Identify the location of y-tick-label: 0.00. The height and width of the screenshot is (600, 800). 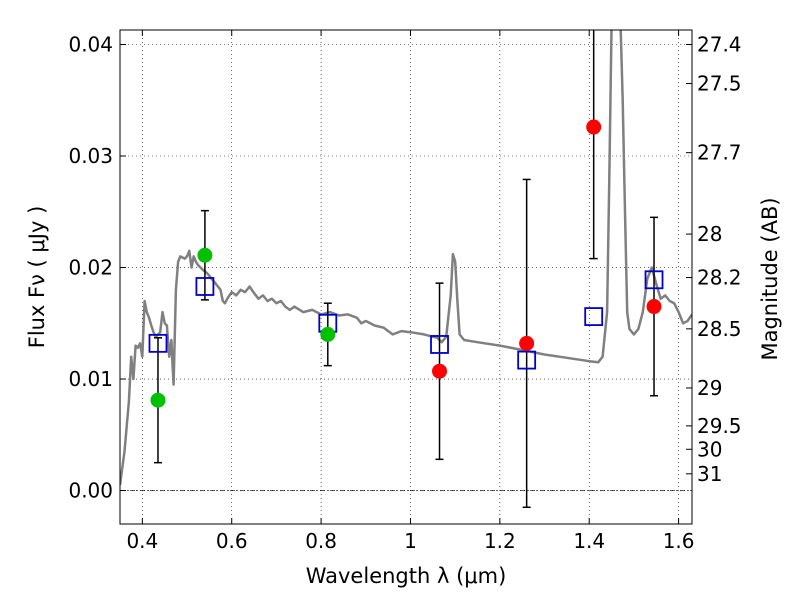
(90, 491).